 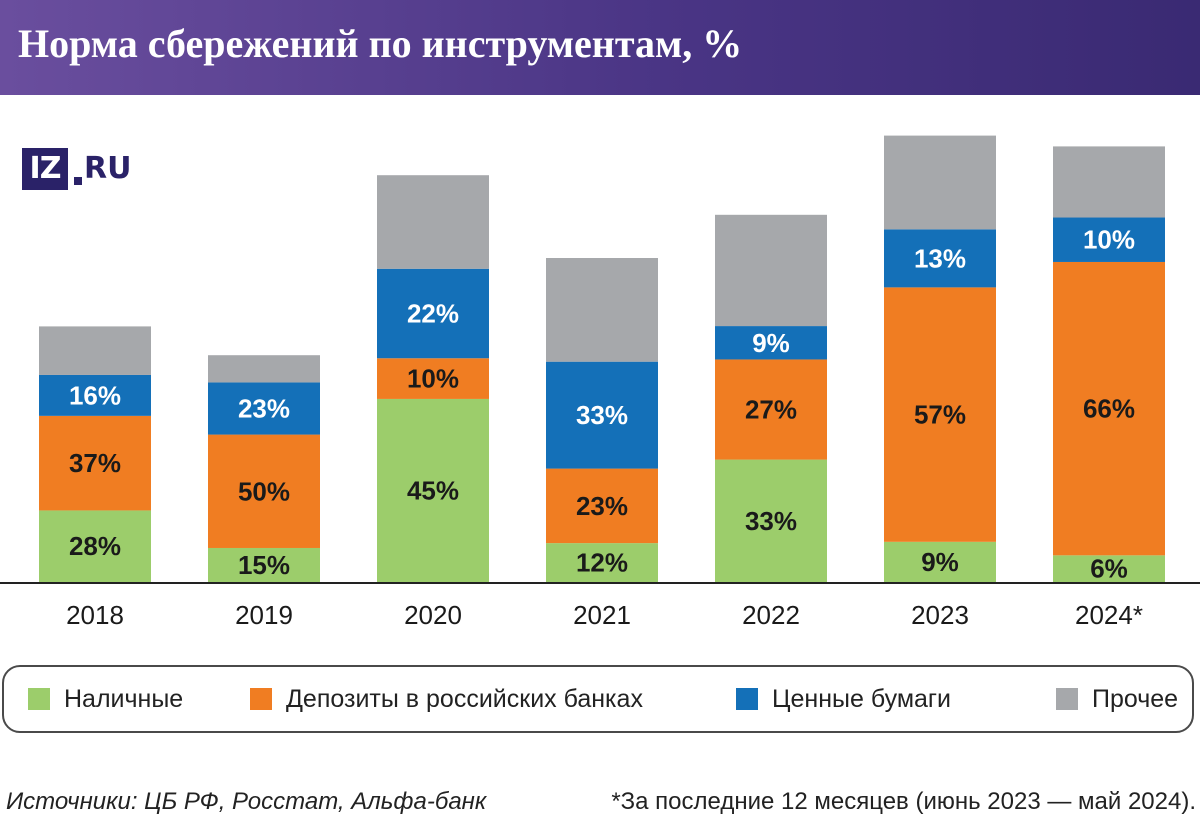 What do you see at coordinates (108, 168) in the screenshot?
I see `logo-text: RU` at bounding box center [108, 168].